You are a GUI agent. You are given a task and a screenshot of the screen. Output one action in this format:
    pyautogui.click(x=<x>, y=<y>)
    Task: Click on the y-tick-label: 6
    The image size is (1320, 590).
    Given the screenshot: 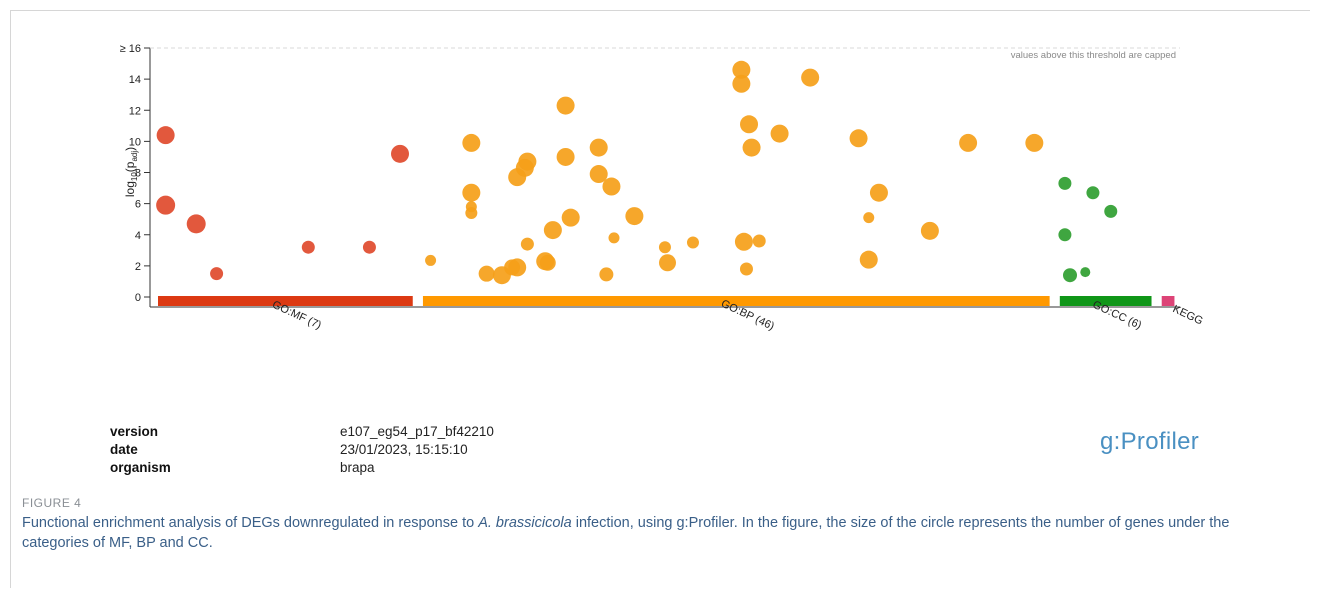 What is the action you would take?
    pyautogui.click(x=138, y=205)
    